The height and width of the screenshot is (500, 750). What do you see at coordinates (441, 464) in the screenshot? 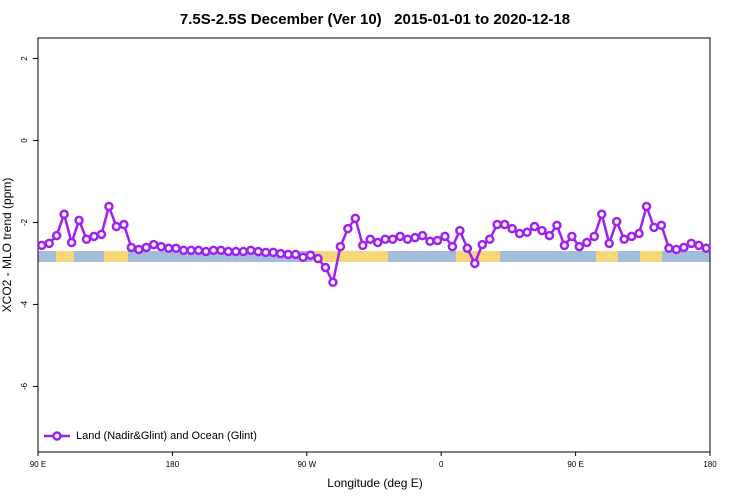
I see `x-tick-label: 0` at bounding box center [441, 464].